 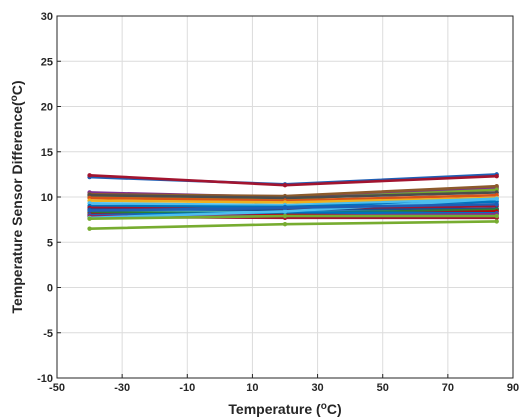 What do you see at coordinates (45, 379) in the screenshot?
I see `y-tick-label: -10` at bounding box center [45, 379].